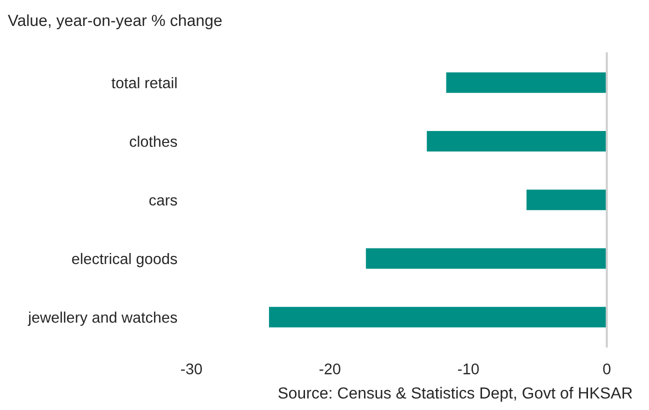 The width and height of the screenshot is (649, 410). Describe the element at coordinates (163, 201) in the screenshot. I see `y-tick-label: cars` at that location.